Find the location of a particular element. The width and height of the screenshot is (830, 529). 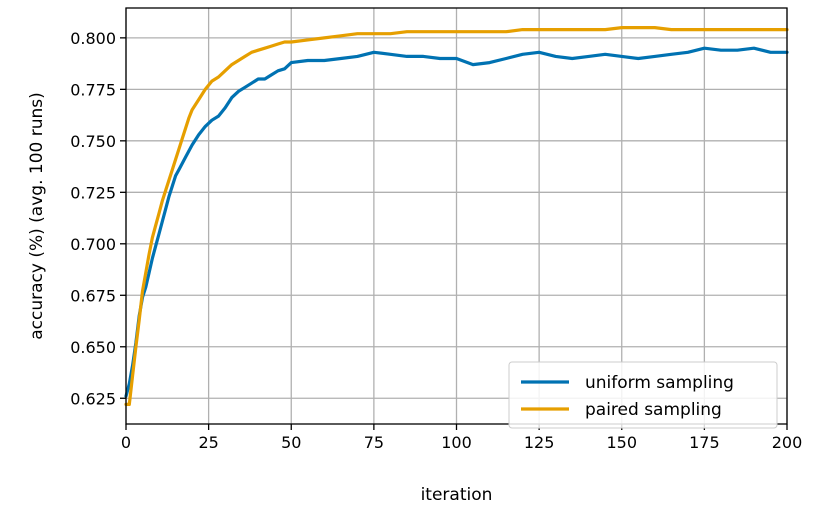

legend: uniform sampling paired sampling is located at coordinates (643, 395).